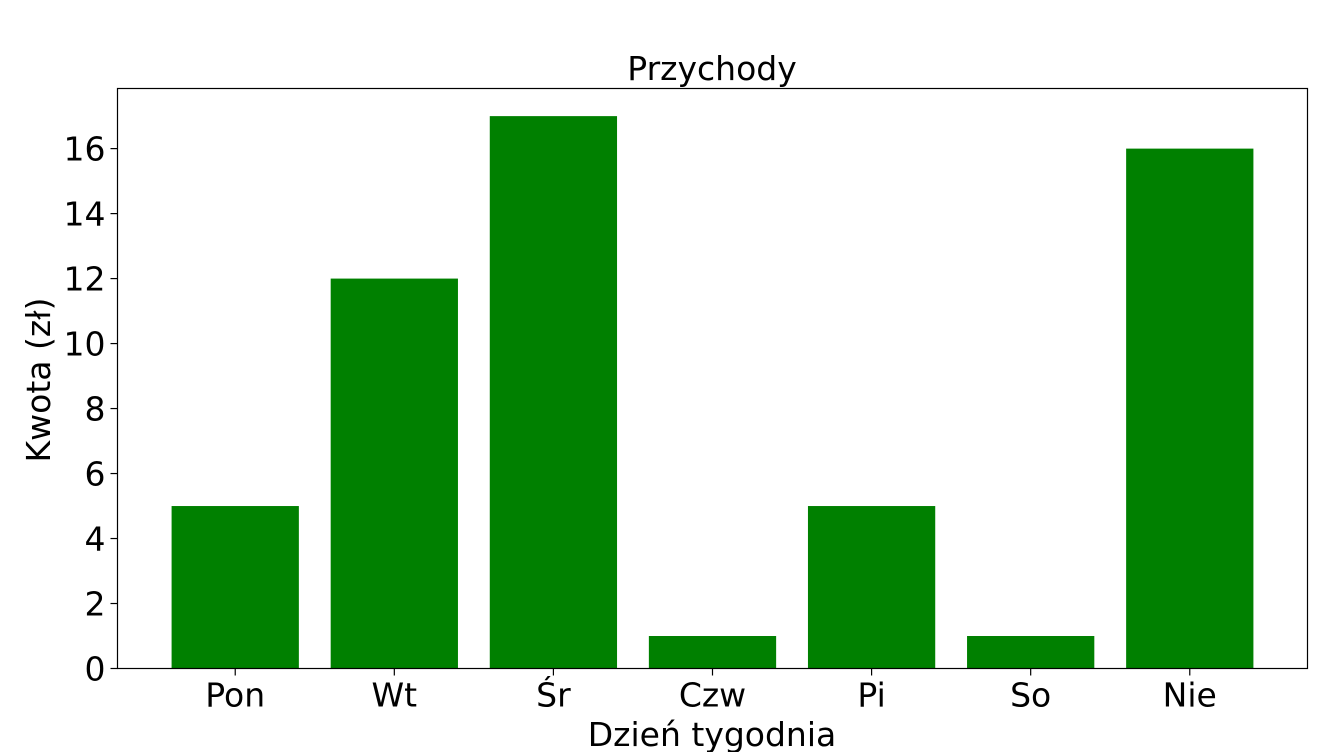 The height and width of the screenshot is (752, 1337). Describe the element at coordinates (95, 604) in the screenshot. I see `y-tick-label: 2` at that location.